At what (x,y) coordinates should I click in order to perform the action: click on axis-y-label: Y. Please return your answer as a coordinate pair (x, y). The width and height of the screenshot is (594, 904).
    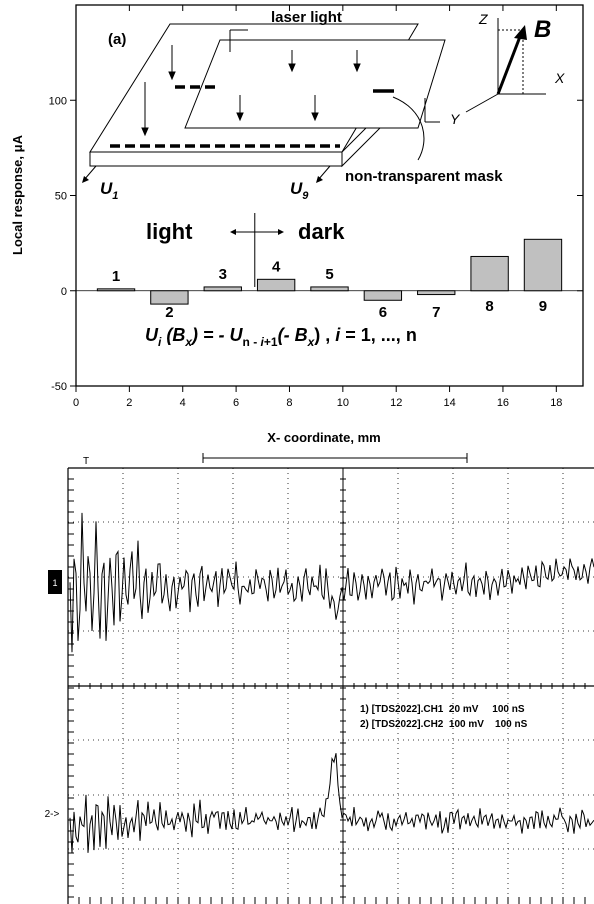
    Looking at the image, I should click on (455, 119).